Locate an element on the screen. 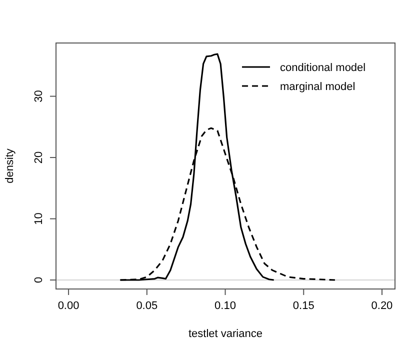  legend-label: conditional model is located at coordinates (323, 68).